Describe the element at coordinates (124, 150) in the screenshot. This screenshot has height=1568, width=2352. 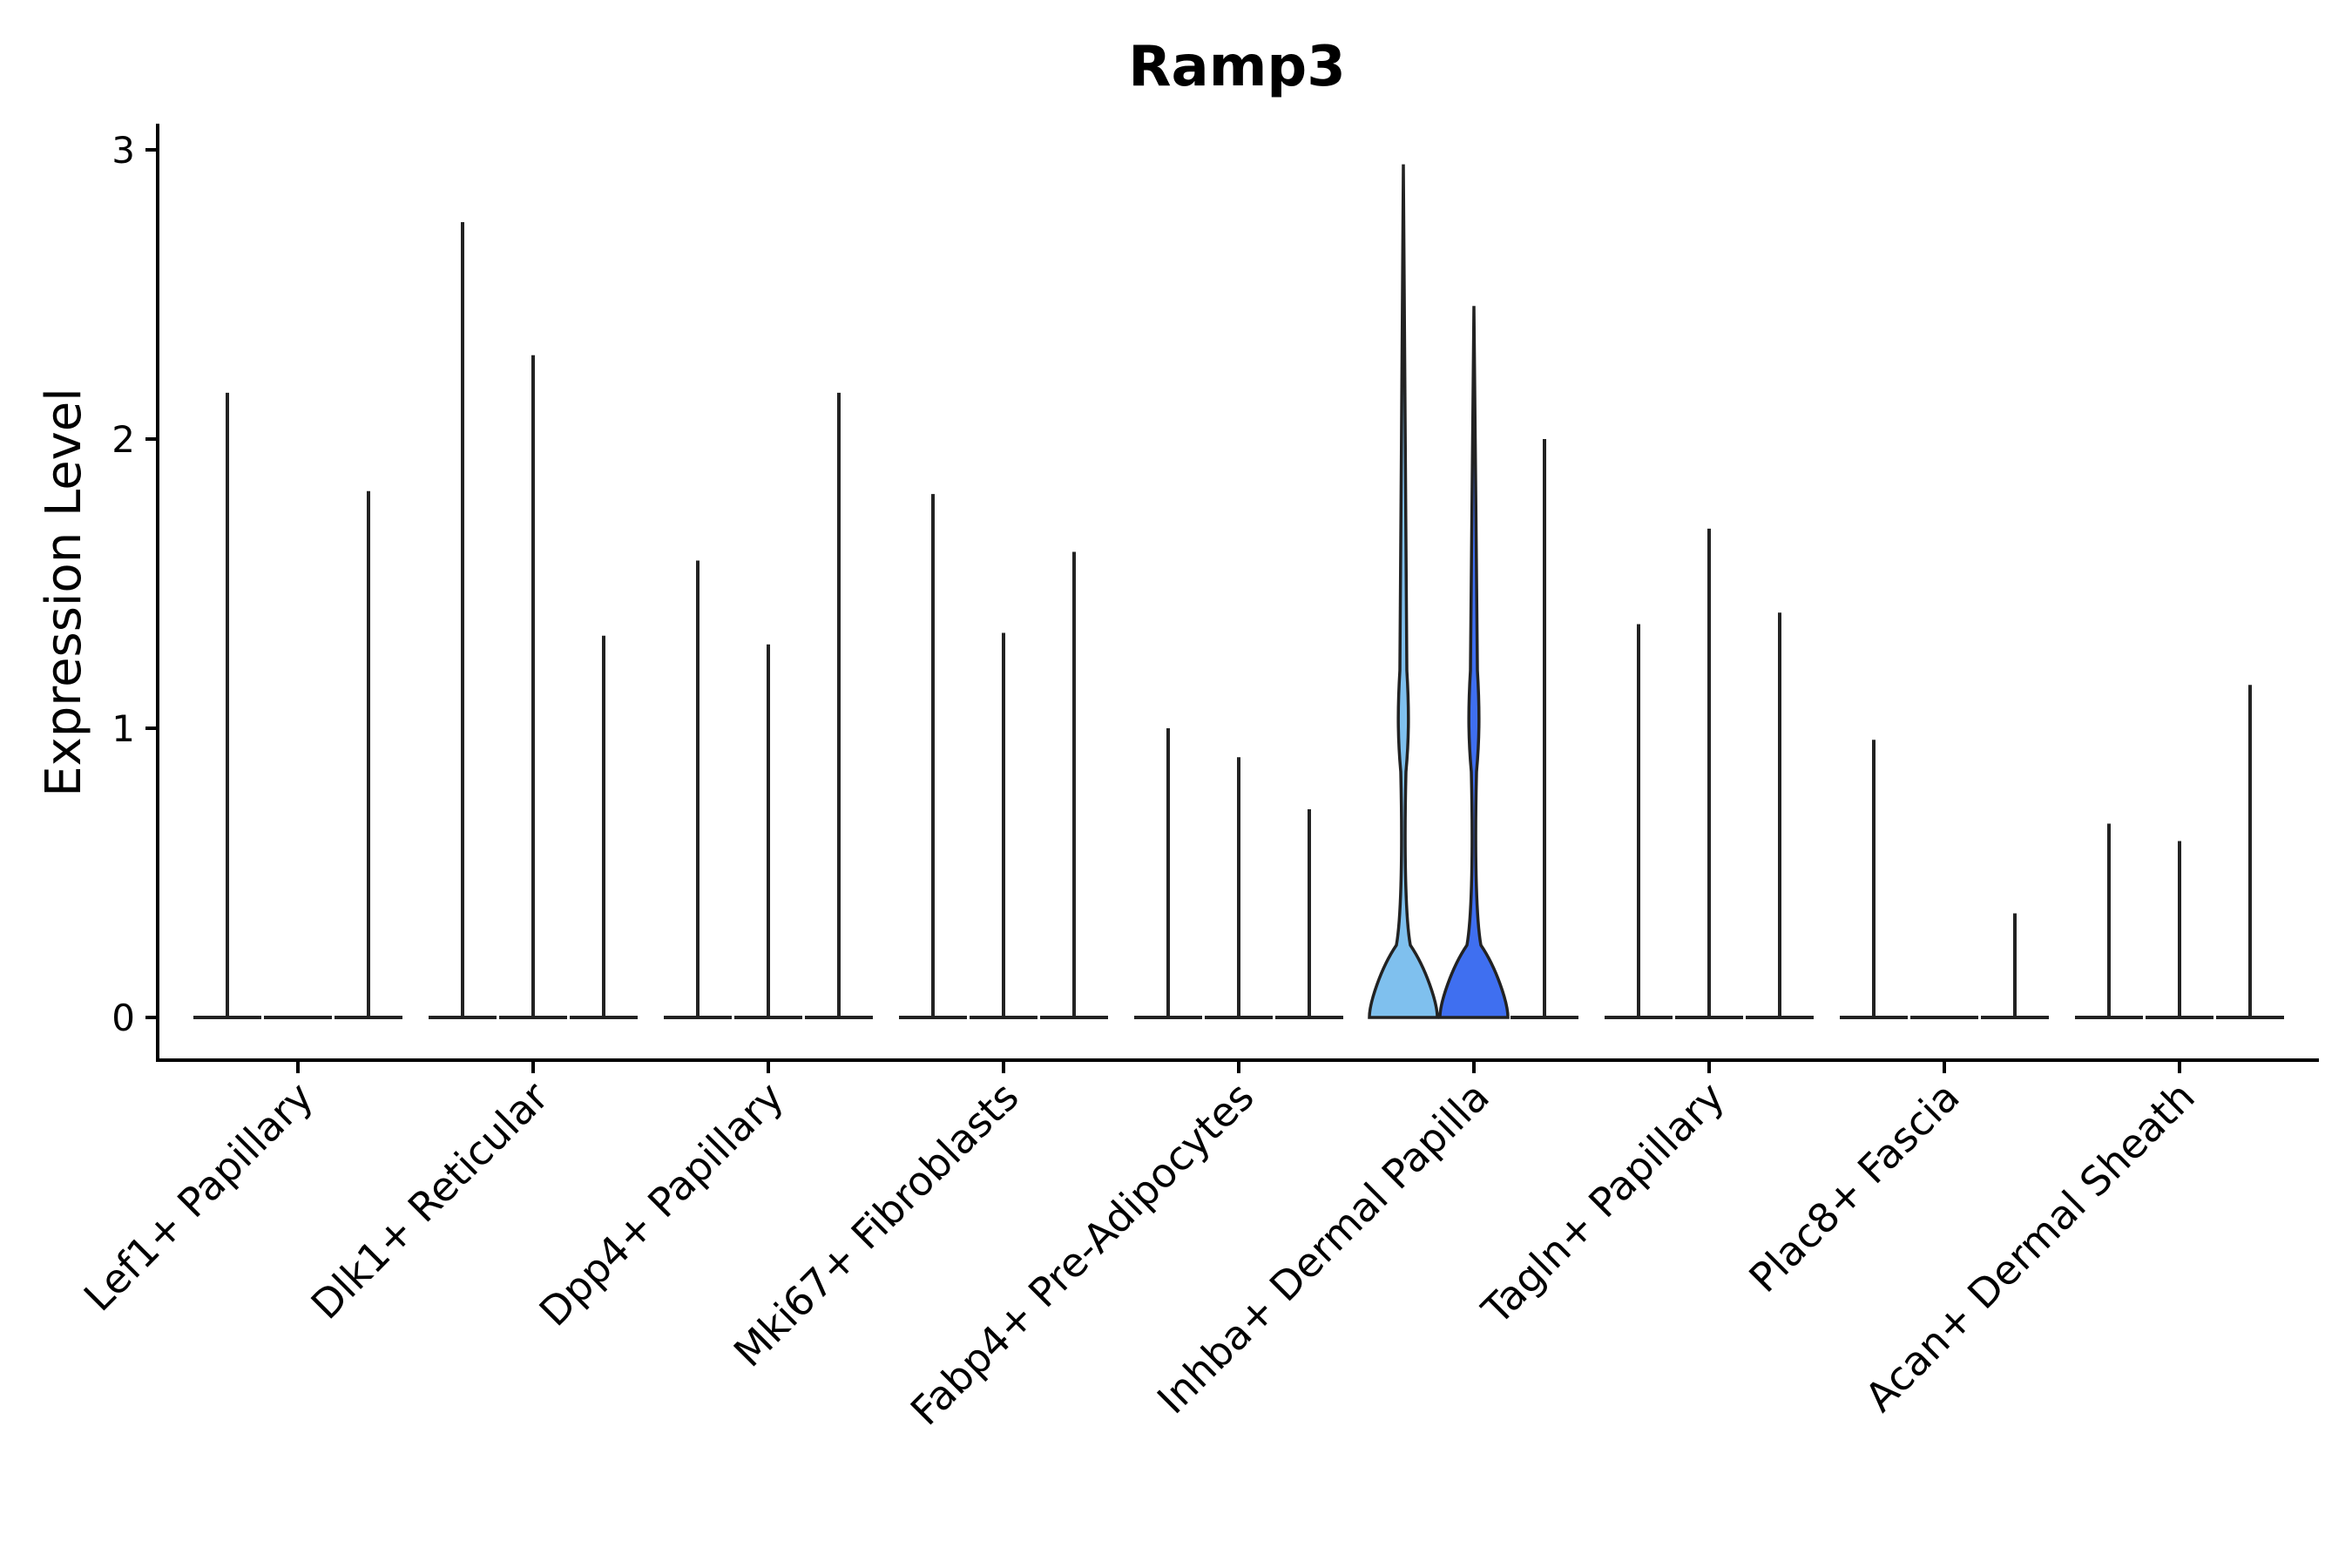
I see `y-tick-label: 3` at that location.